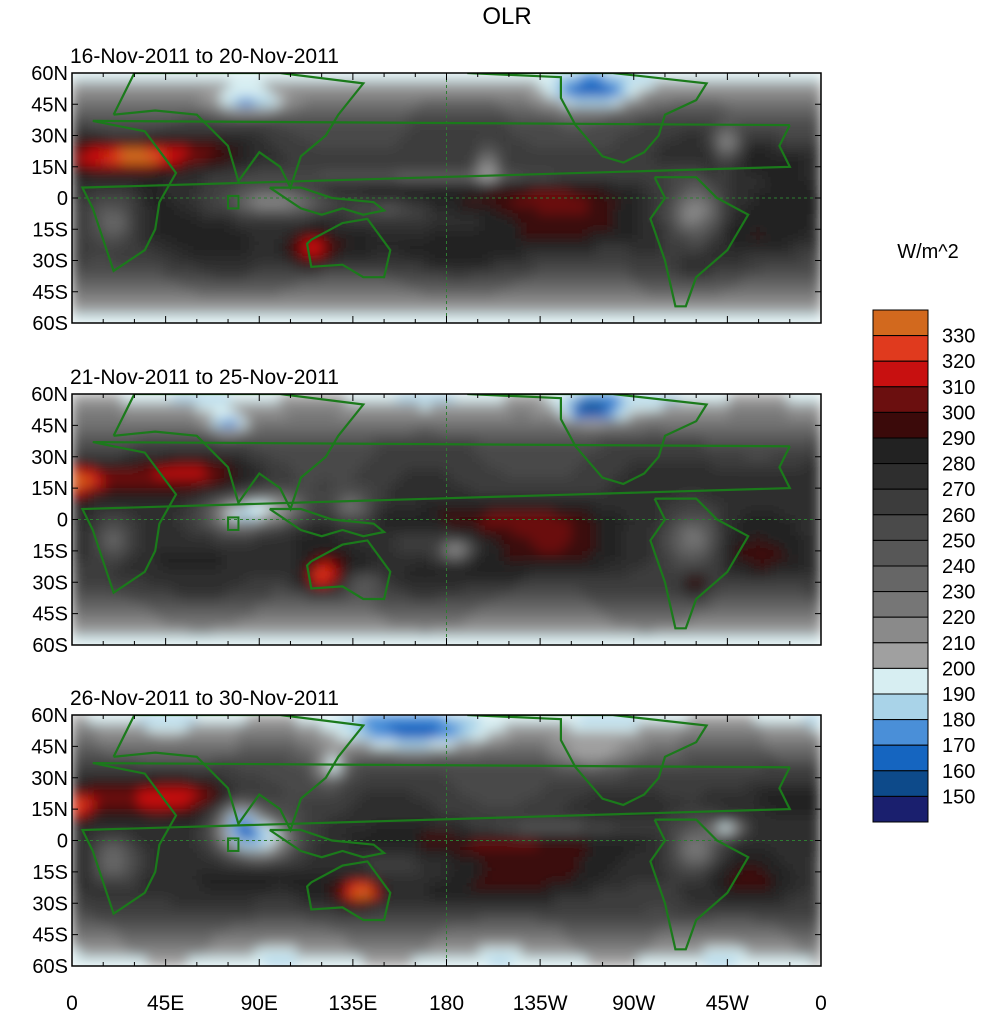  Describe the element at coordinates (50, 293) in the screenshot. I see `y-tick-label: 45S` at that location.